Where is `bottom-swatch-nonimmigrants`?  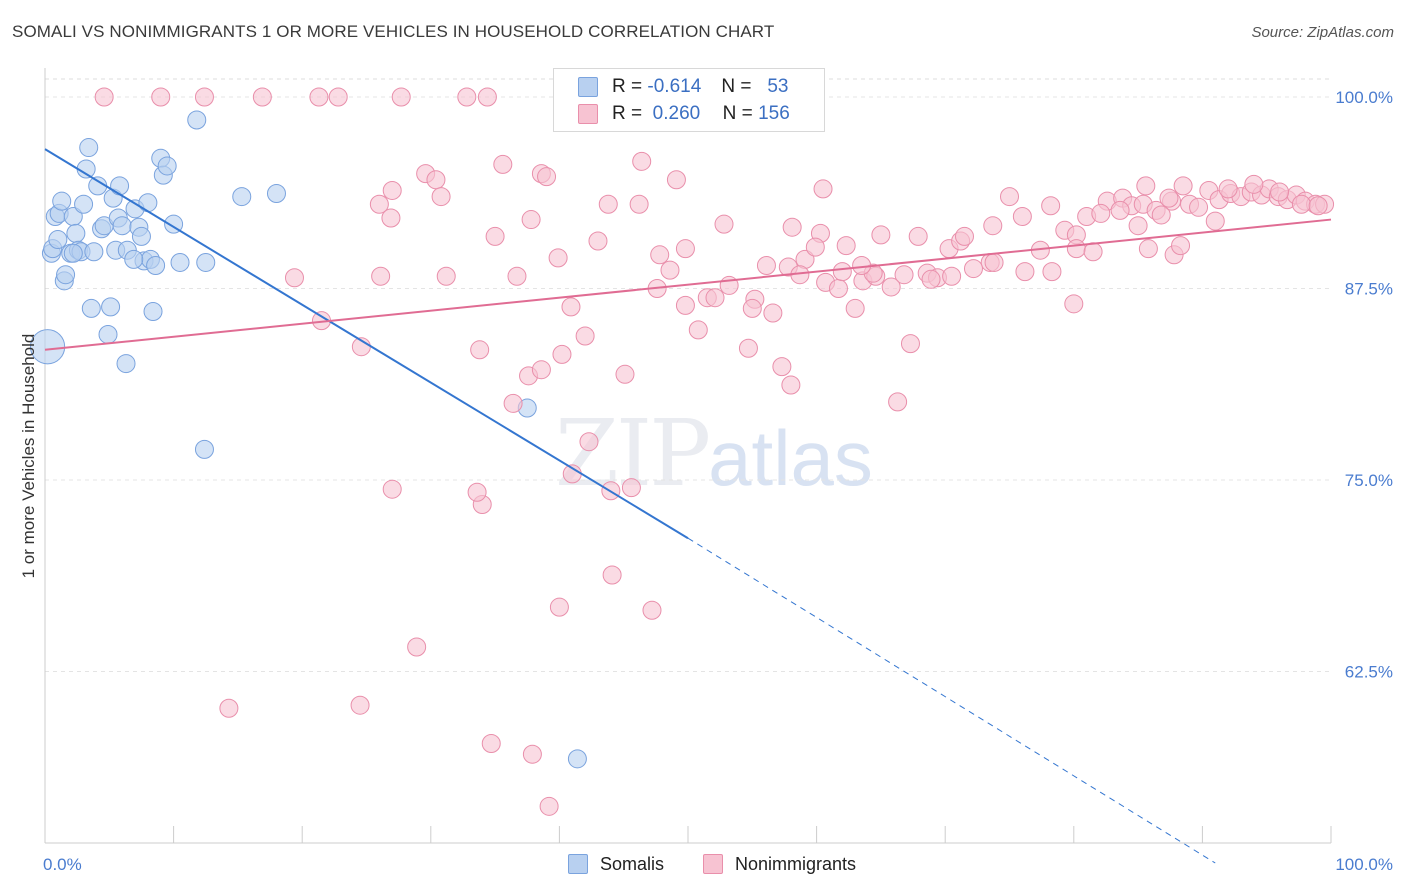
bottom-swatch-nonimmigrants is located at coordinates (713, 864).